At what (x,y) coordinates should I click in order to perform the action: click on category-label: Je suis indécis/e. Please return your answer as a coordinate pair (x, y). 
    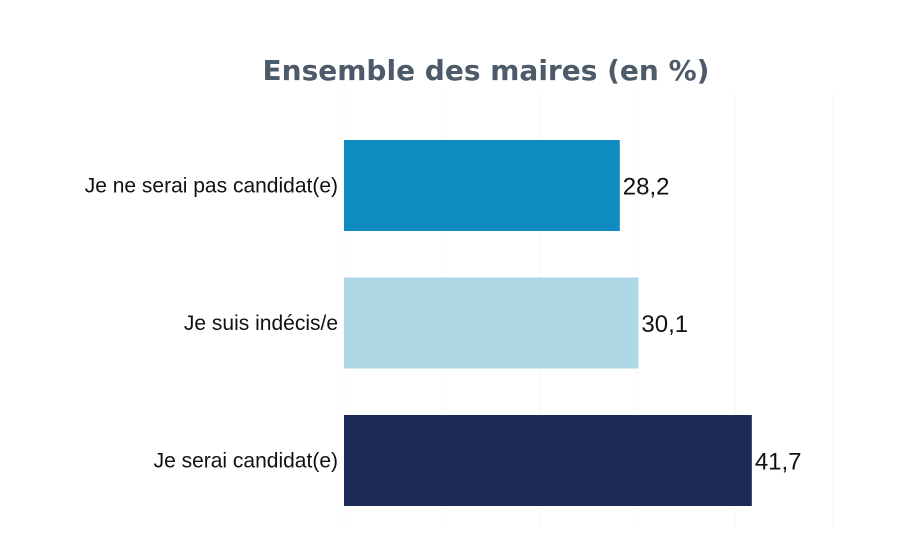
    Looking at the image, I should click on (261, 323).